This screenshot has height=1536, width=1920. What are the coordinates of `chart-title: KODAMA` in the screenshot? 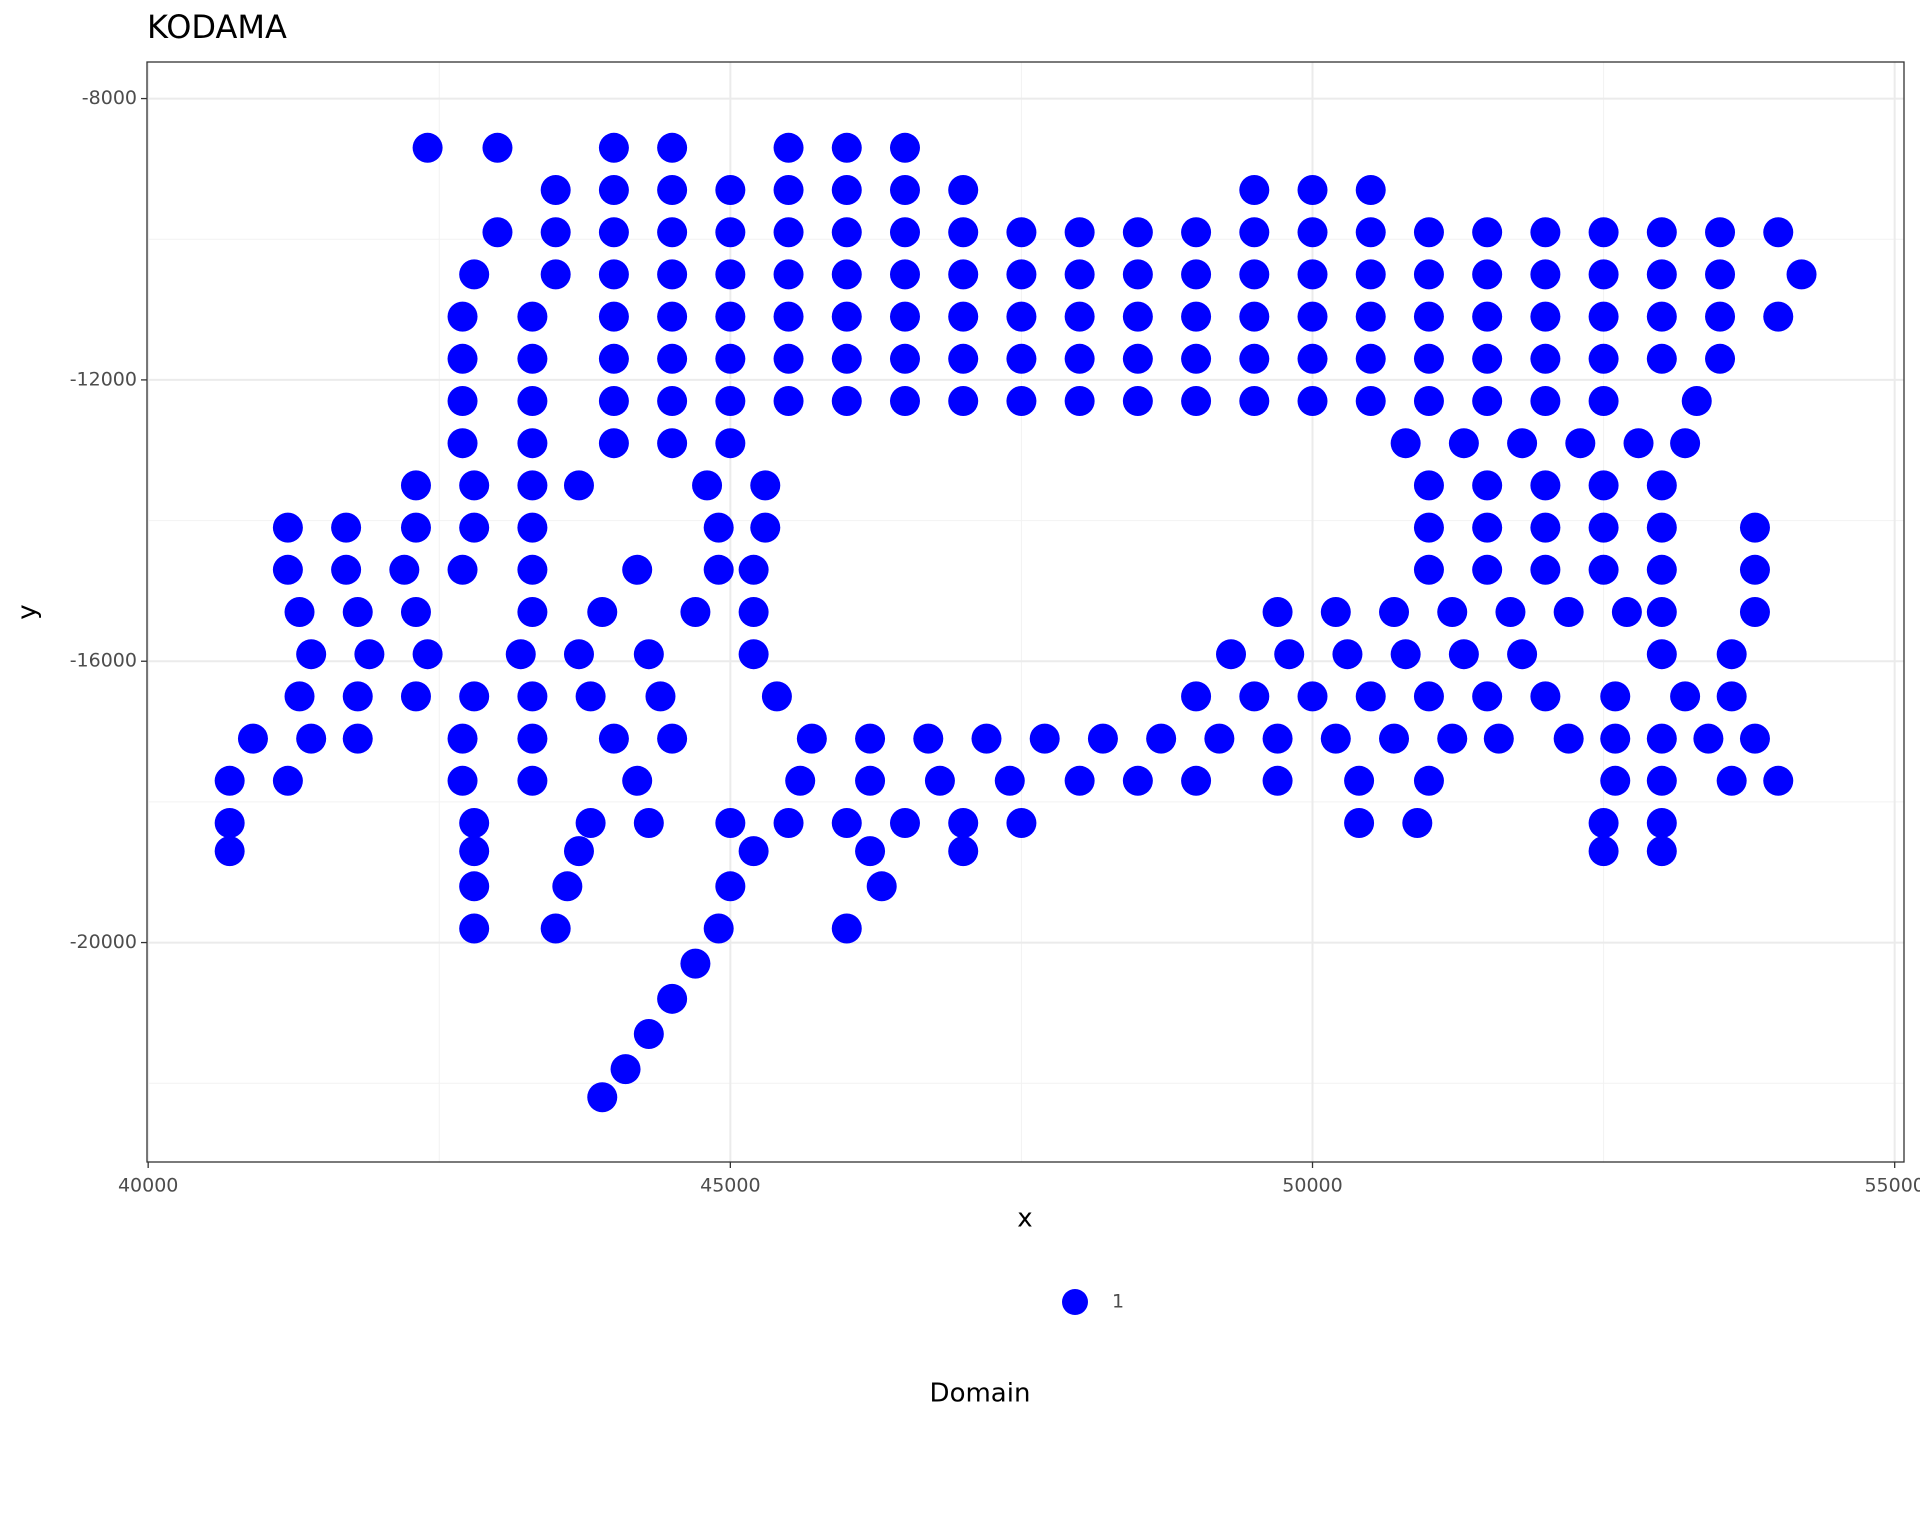 It's located at (217, 27).